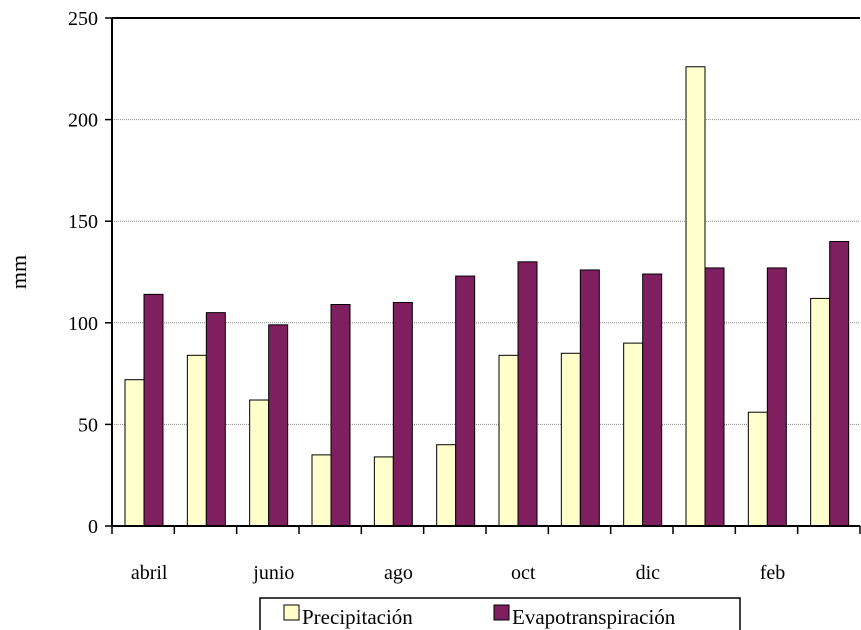  What do you see at coordinates (648, 573) in the screenshot?
I see `x-tick-label: dic` at bounding box center [648, 573].